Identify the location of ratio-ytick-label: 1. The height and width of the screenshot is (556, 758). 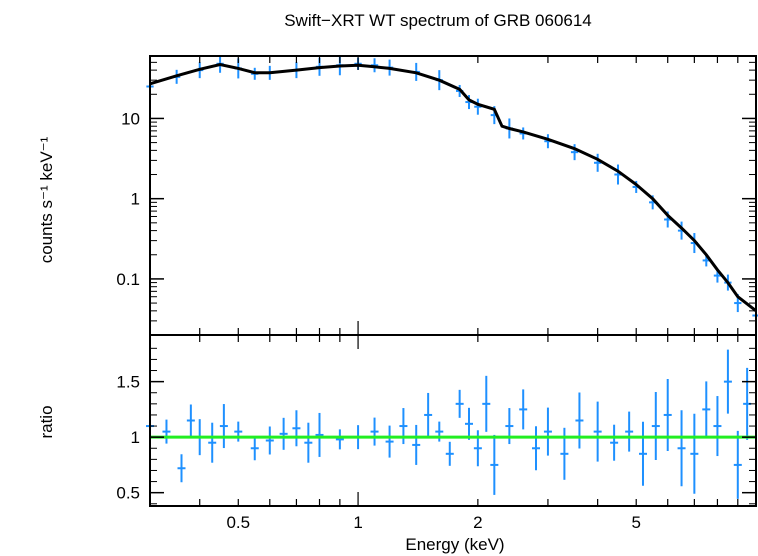
(135, 437).